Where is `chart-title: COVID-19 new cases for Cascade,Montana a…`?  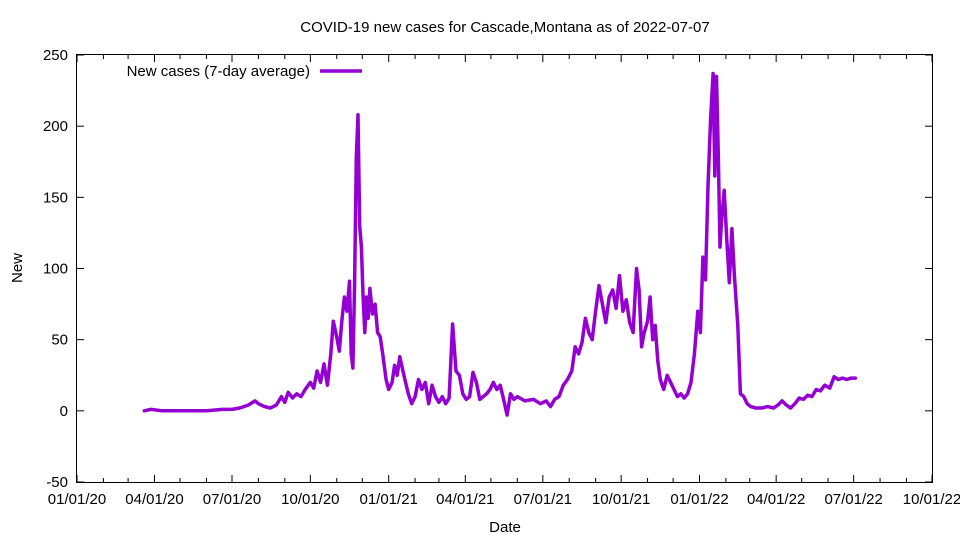
chart-title: COVID-19 new cases for Cascade,Montana a… is located at coordinates (504, 27).